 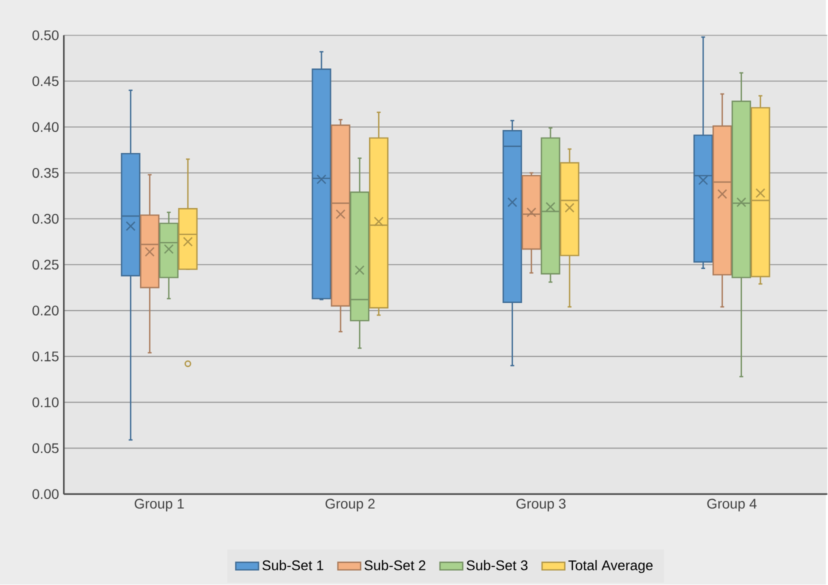 What do you see at coordinates (610, 567) in the screenshot?
I see `legend-label: Total Average` at bounding box center [610, 567].